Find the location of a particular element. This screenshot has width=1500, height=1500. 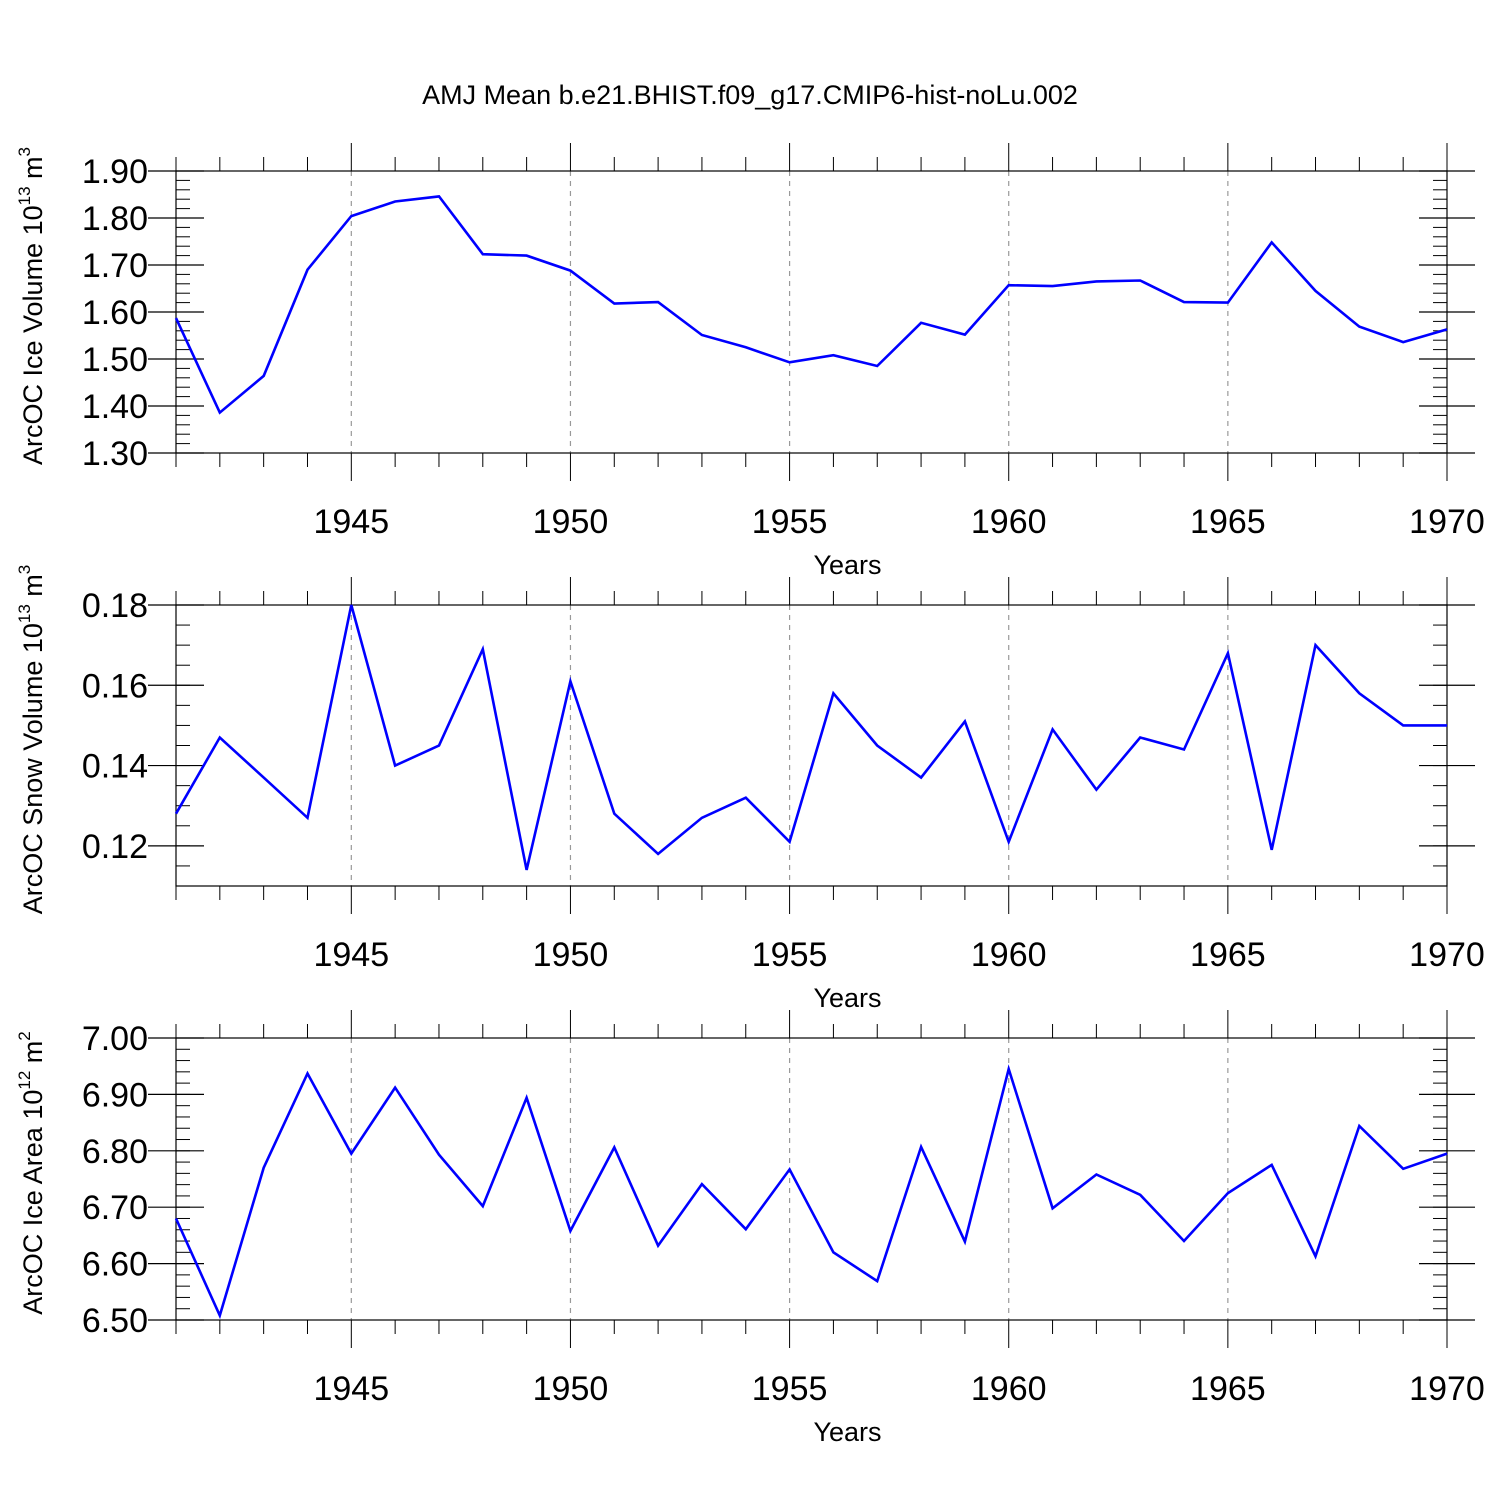

y-tick-label: 0.18 is located at coordinates (115, 606).